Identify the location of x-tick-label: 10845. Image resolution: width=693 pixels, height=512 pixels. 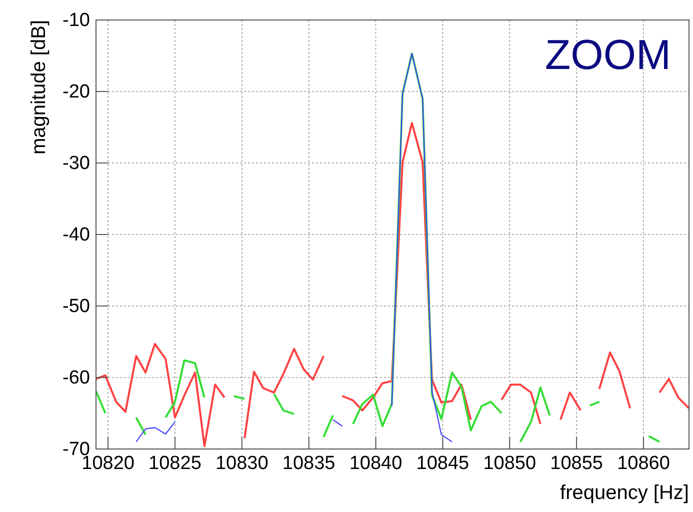
(443, 463).